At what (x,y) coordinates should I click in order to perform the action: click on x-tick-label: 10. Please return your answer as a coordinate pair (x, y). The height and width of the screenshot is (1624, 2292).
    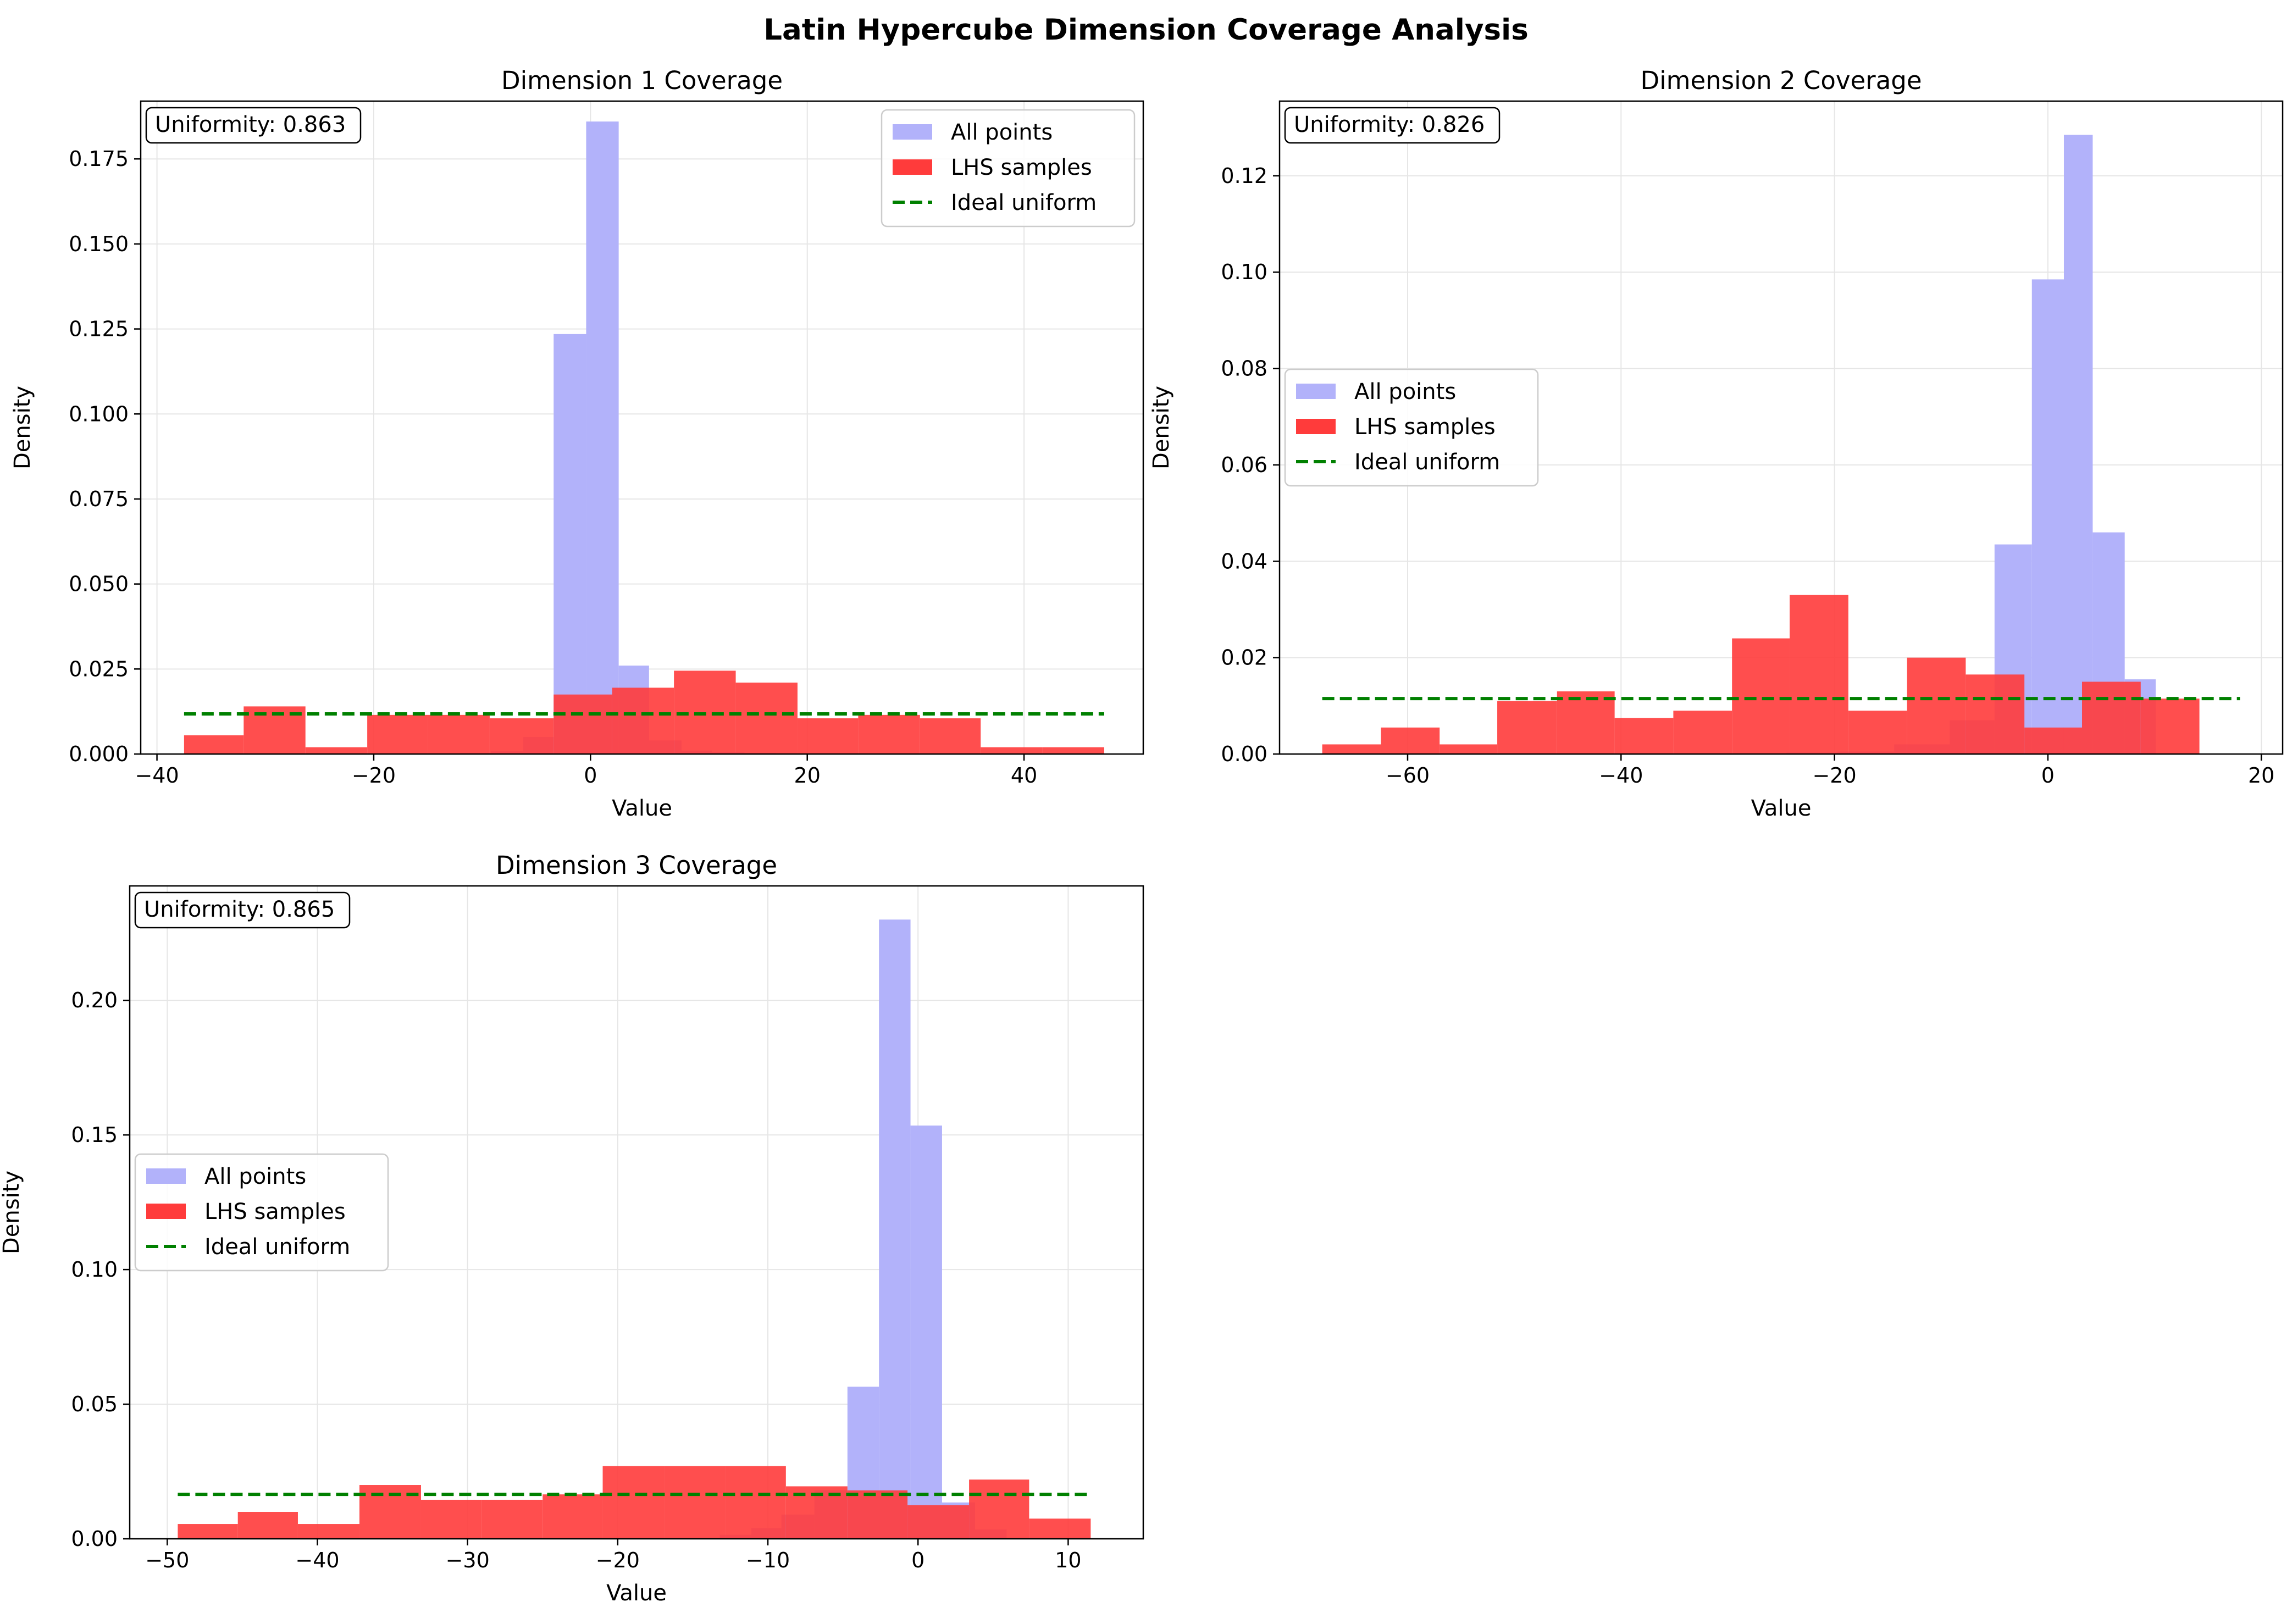
    Looking at the image, I should click on (1068, 1560).